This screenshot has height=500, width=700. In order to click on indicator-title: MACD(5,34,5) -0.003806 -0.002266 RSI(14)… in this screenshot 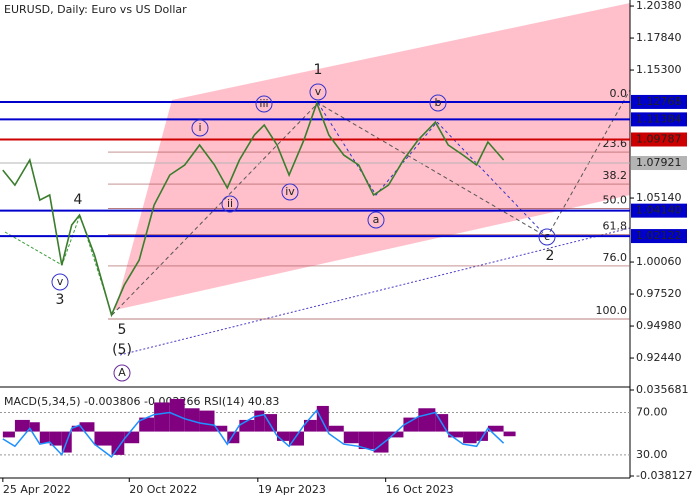, I will do `click(141, 401)`.